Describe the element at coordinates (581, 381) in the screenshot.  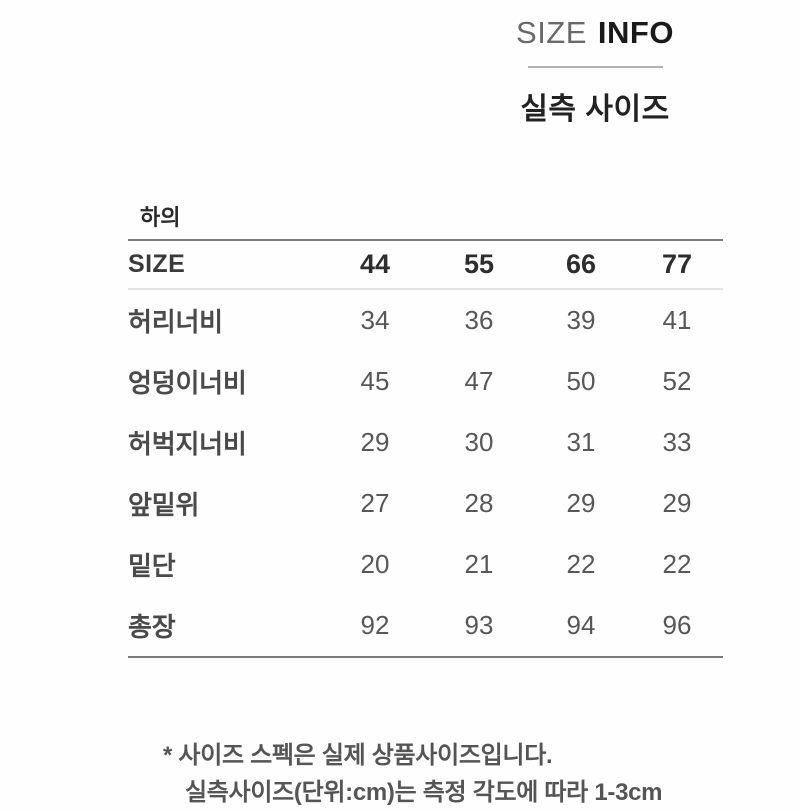
I see `row-value: 50` at that location.